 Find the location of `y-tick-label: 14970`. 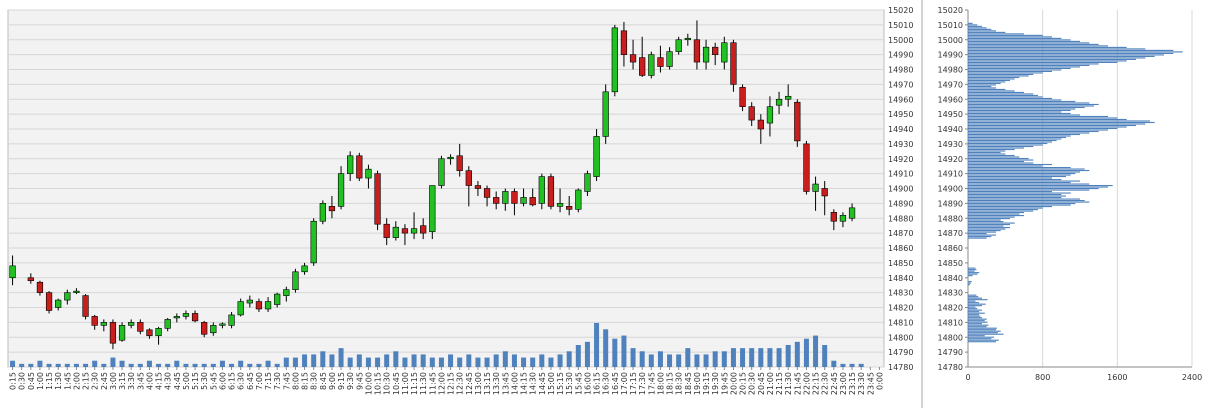

y-tick-label: 14970 is located at coordinates (900, 84).